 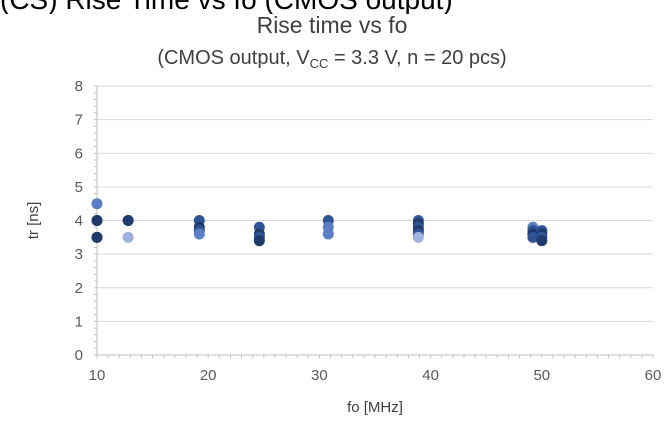 I want to click on x-tick-label: 40, so click(x=430, y=375).